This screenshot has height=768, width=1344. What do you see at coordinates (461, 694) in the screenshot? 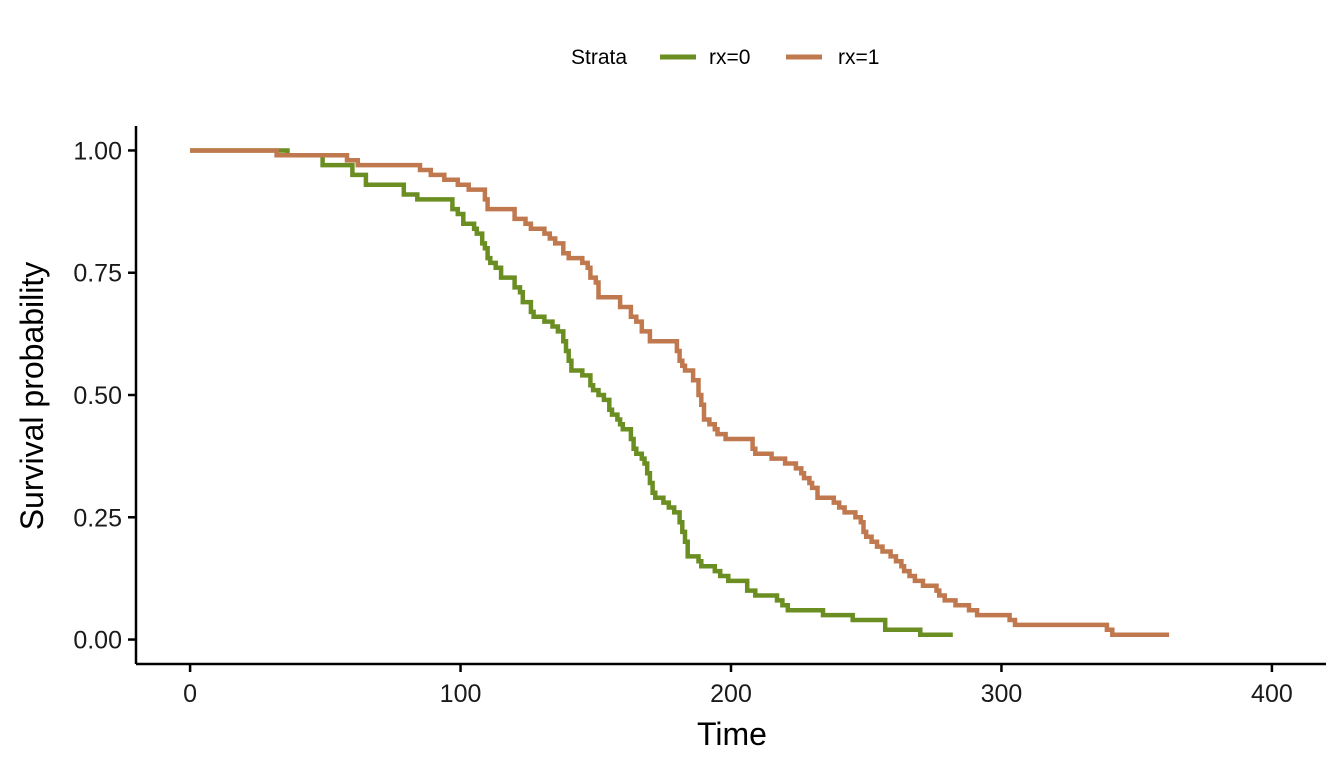
I see `x-tick-label: 100` at bounding box center [461, 694].